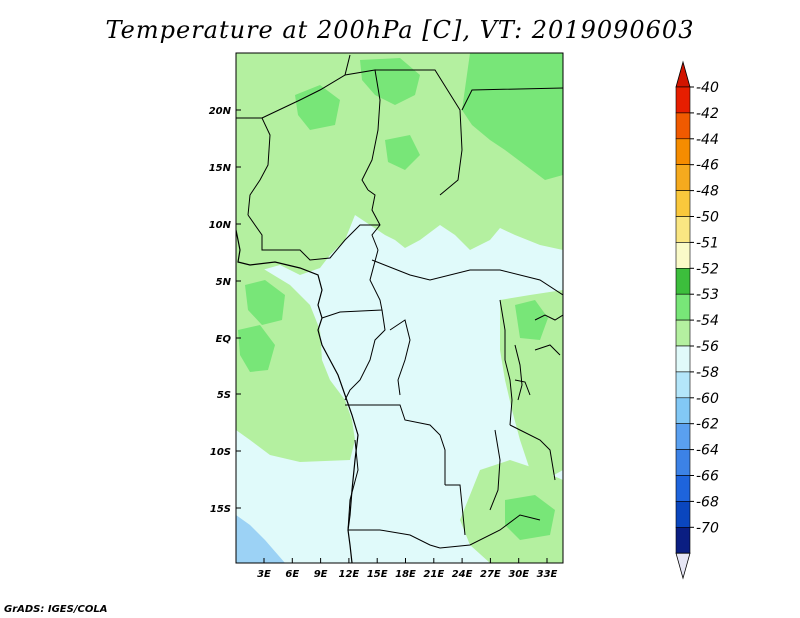 This screenshot has height=618, width=800. What do you see at coordinates (224, 395) in the screenshot?
I see `lat-label: 5S` at bounding box center [224, 395].